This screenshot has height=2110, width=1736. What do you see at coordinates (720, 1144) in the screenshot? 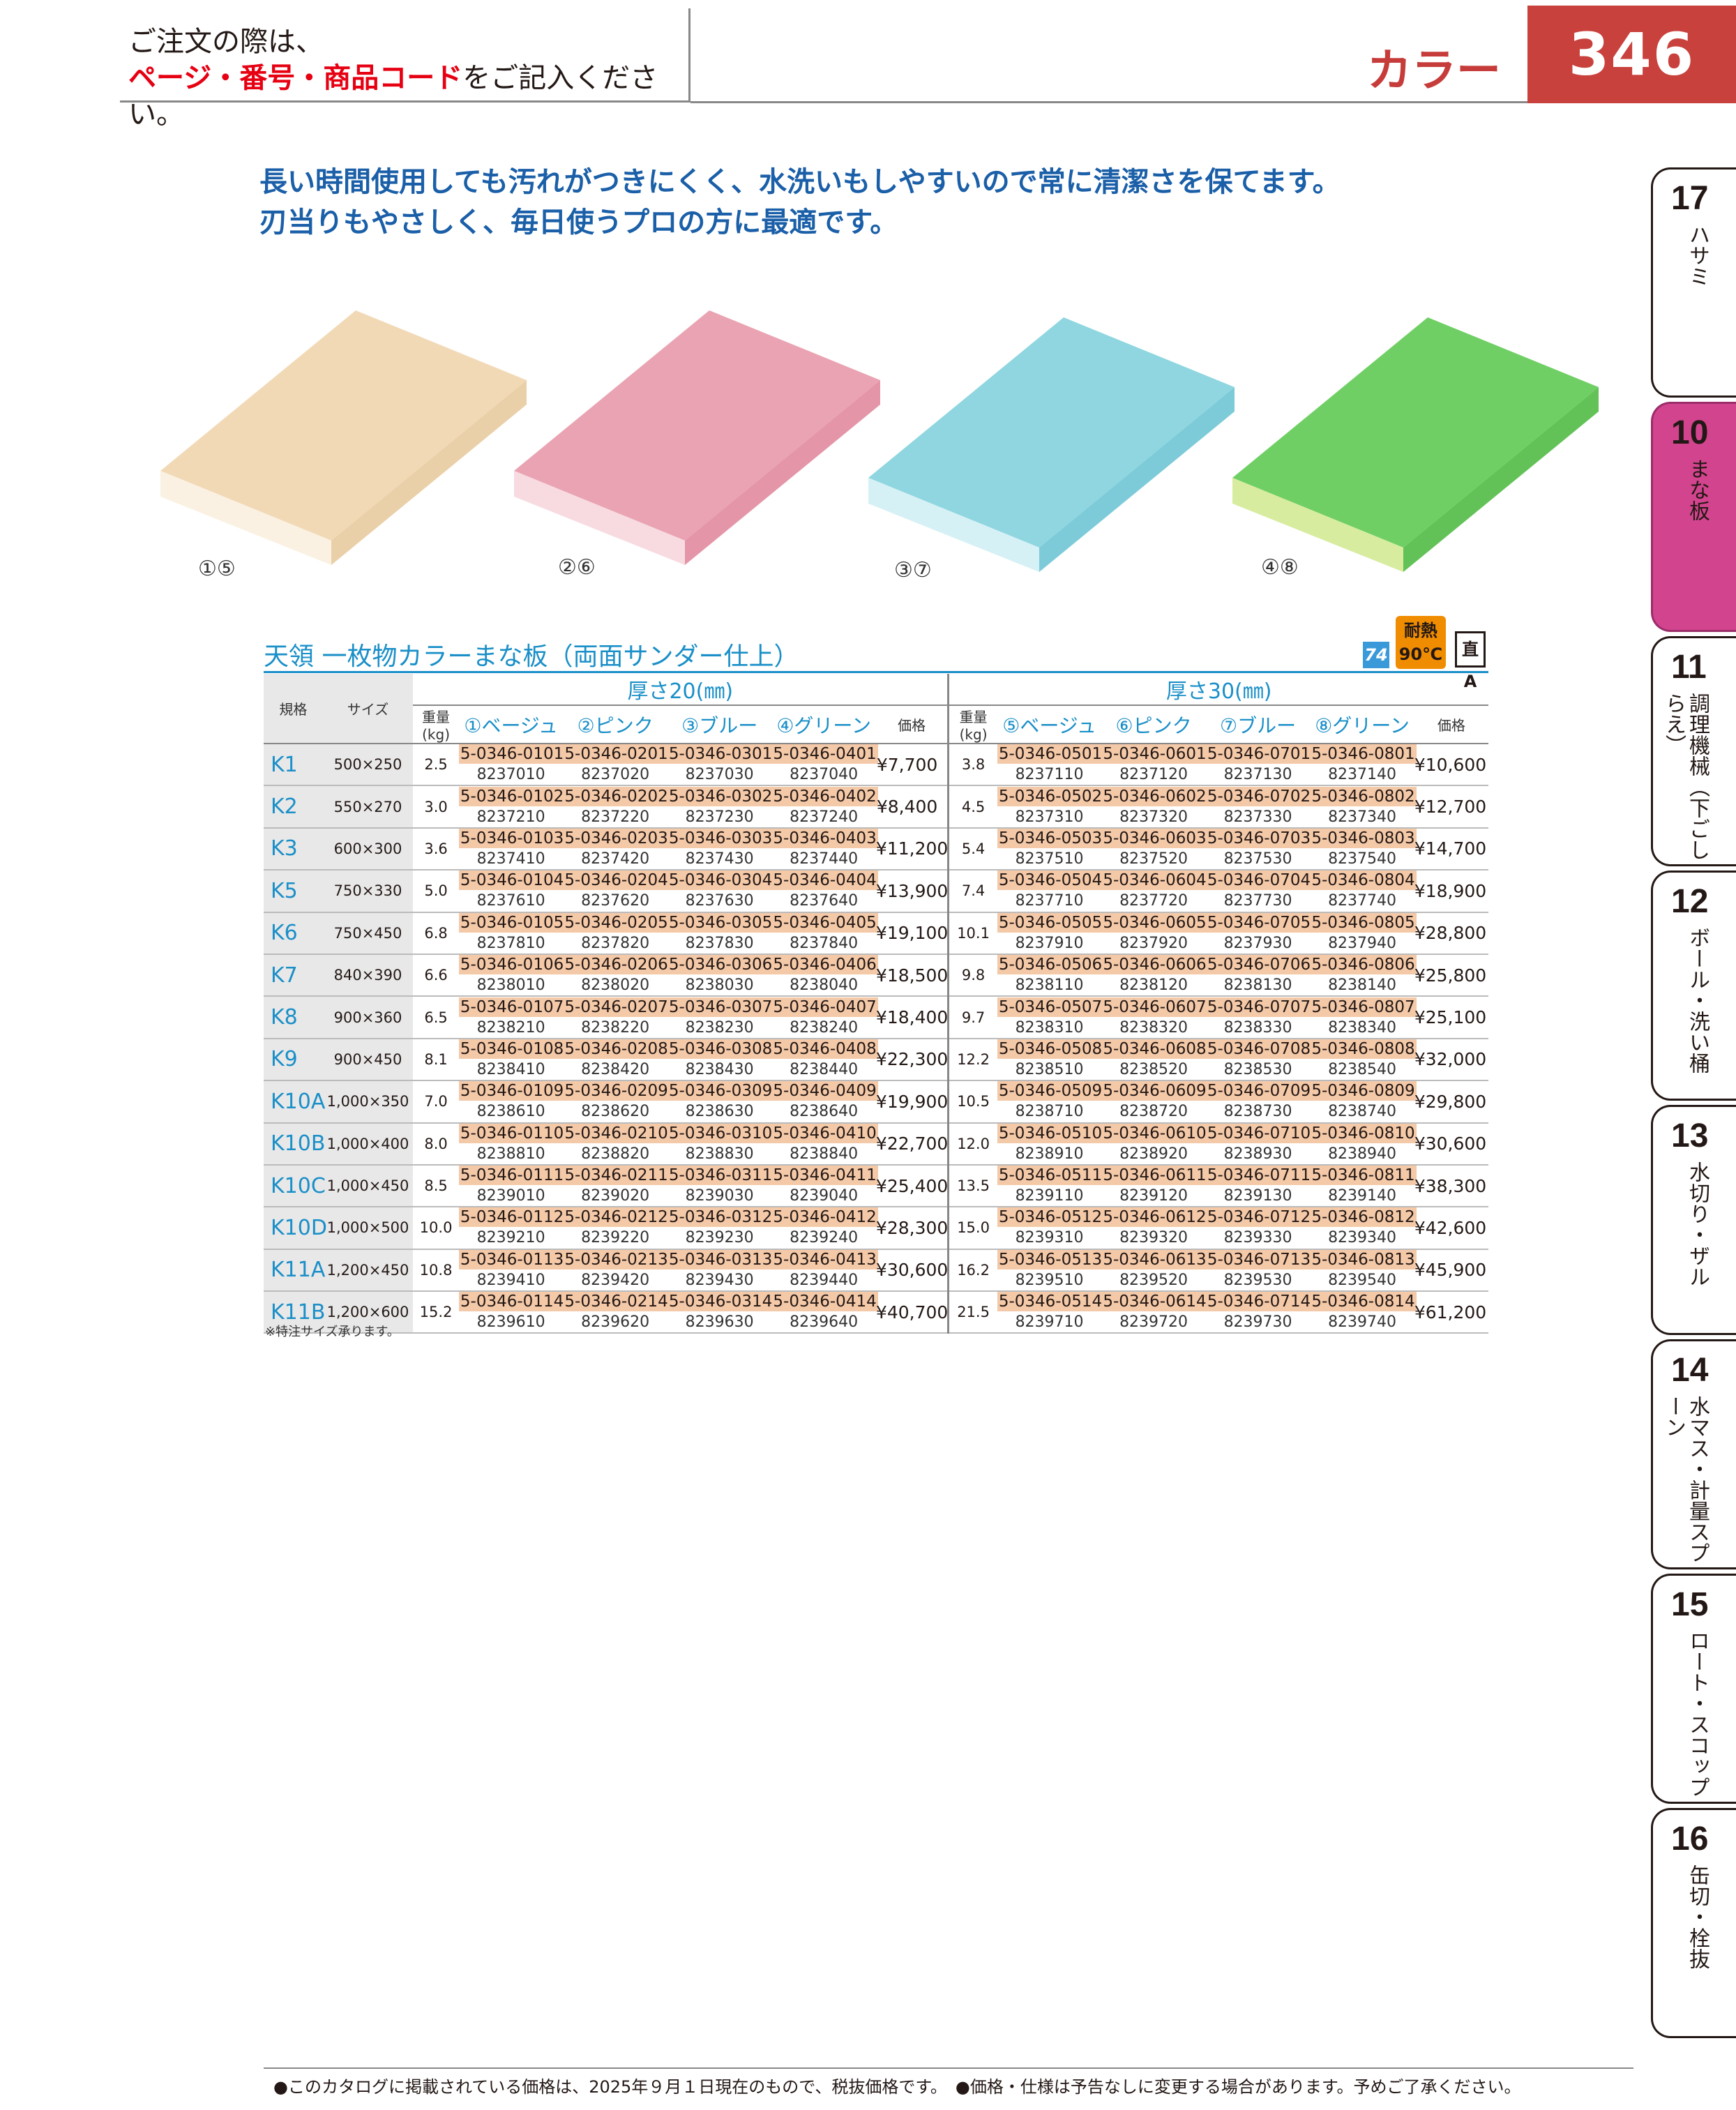
I see `product-code-cell: 5-0346-0310 8238830` at bounding box center [720, 1144].